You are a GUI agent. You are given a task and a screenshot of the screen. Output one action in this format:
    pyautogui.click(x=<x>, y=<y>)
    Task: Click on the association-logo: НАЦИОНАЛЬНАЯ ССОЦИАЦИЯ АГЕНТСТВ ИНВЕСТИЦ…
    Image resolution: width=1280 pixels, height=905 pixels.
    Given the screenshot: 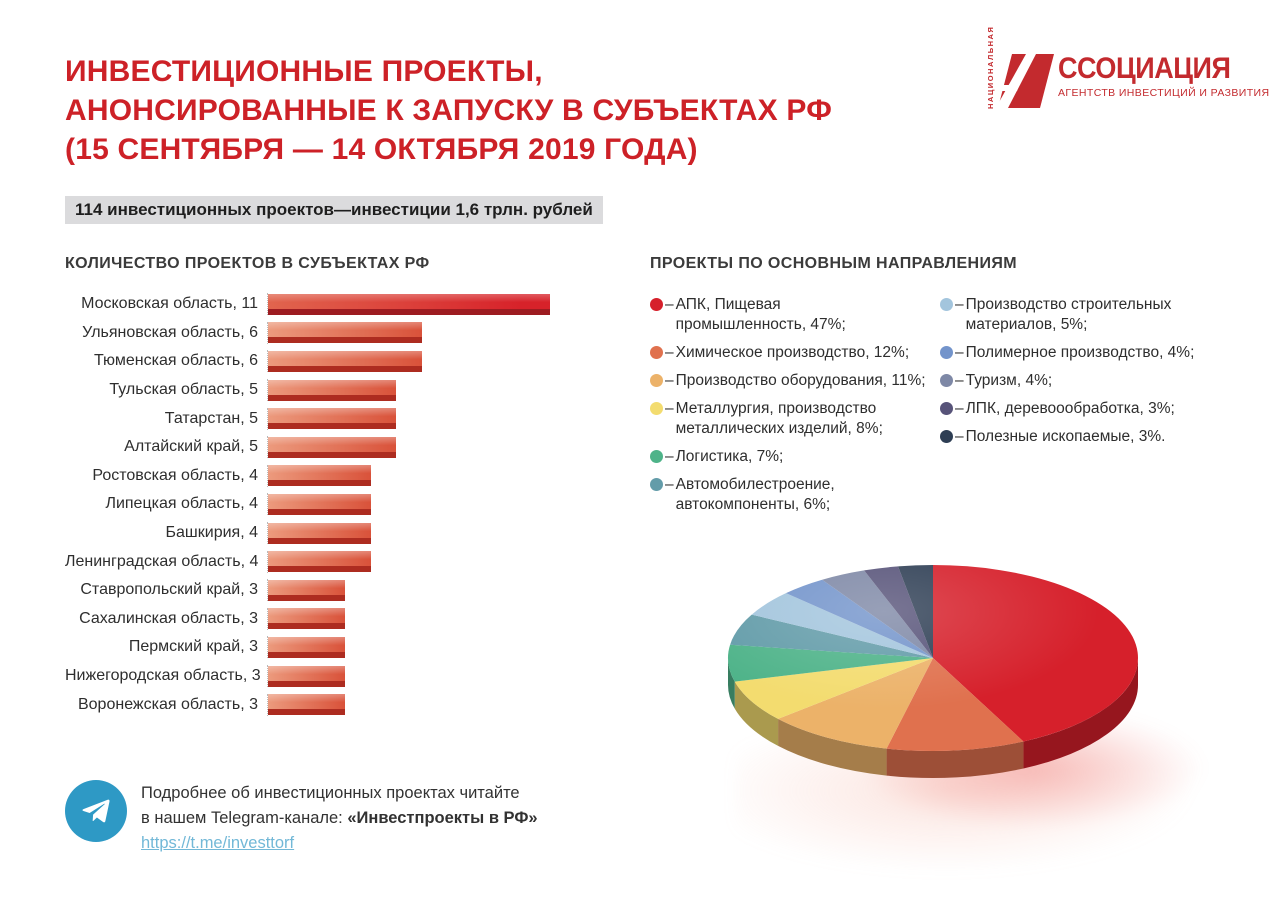 What is the action you would take?
    pyautogui.click(x=1127, y=67)
    